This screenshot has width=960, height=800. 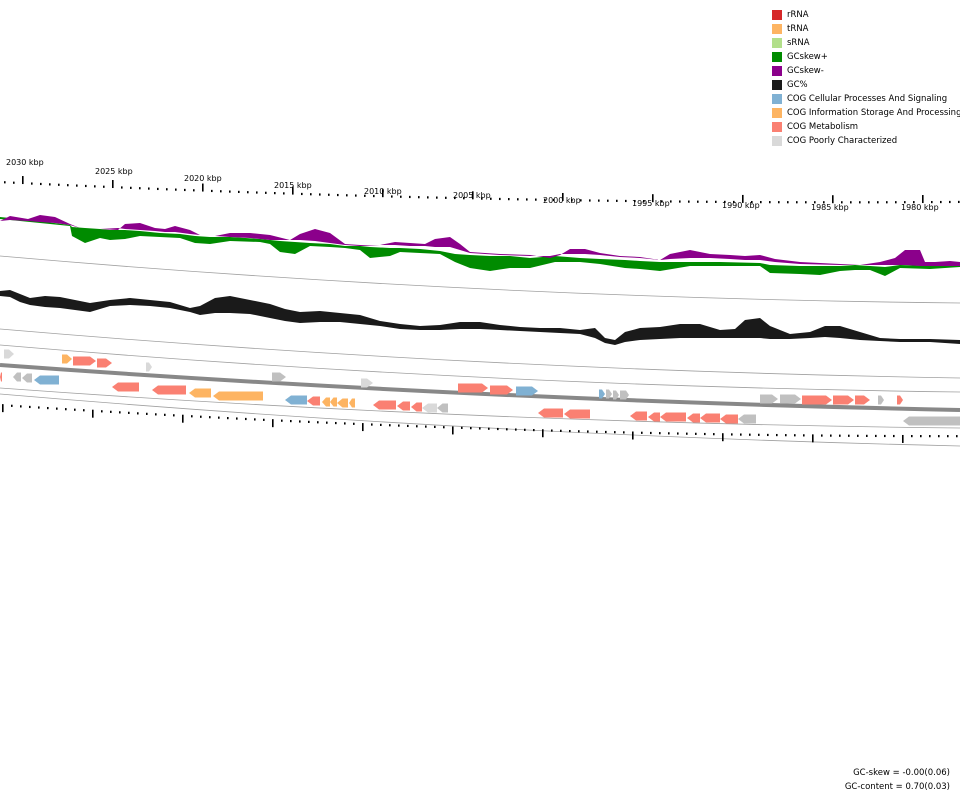 What do you see at coordinates (866, 29) in the screenshot?
I see `legend-item-trna: tRNA` at bounding box center [866, 29].